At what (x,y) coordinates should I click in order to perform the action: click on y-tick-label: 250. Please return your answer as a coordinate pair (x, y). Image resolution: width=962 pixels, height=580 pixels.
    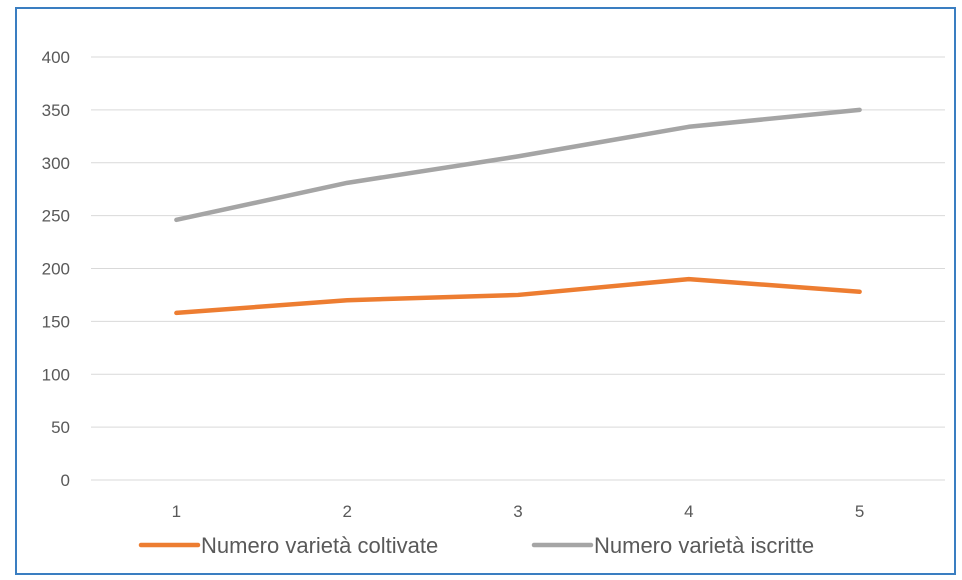
    Looking at the image, I should click on (56, 216).